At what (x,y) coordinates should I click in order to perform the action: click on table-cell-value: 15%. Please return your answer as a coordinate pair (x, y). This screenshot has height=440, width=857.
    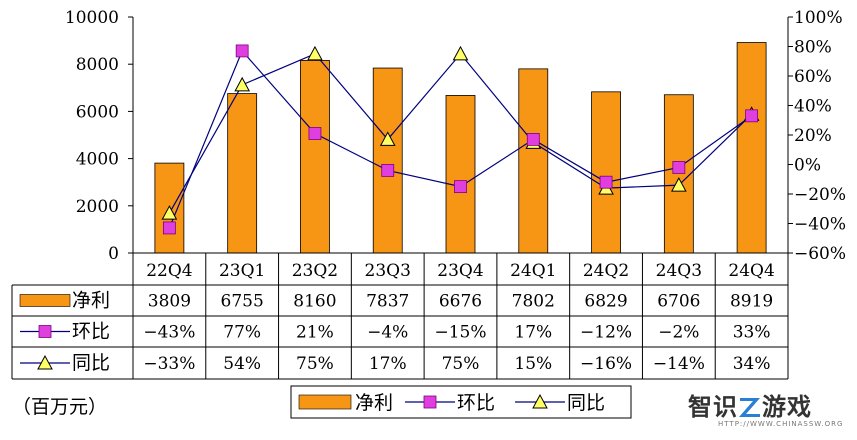
    Looking at the image, I should click on (533, 364).